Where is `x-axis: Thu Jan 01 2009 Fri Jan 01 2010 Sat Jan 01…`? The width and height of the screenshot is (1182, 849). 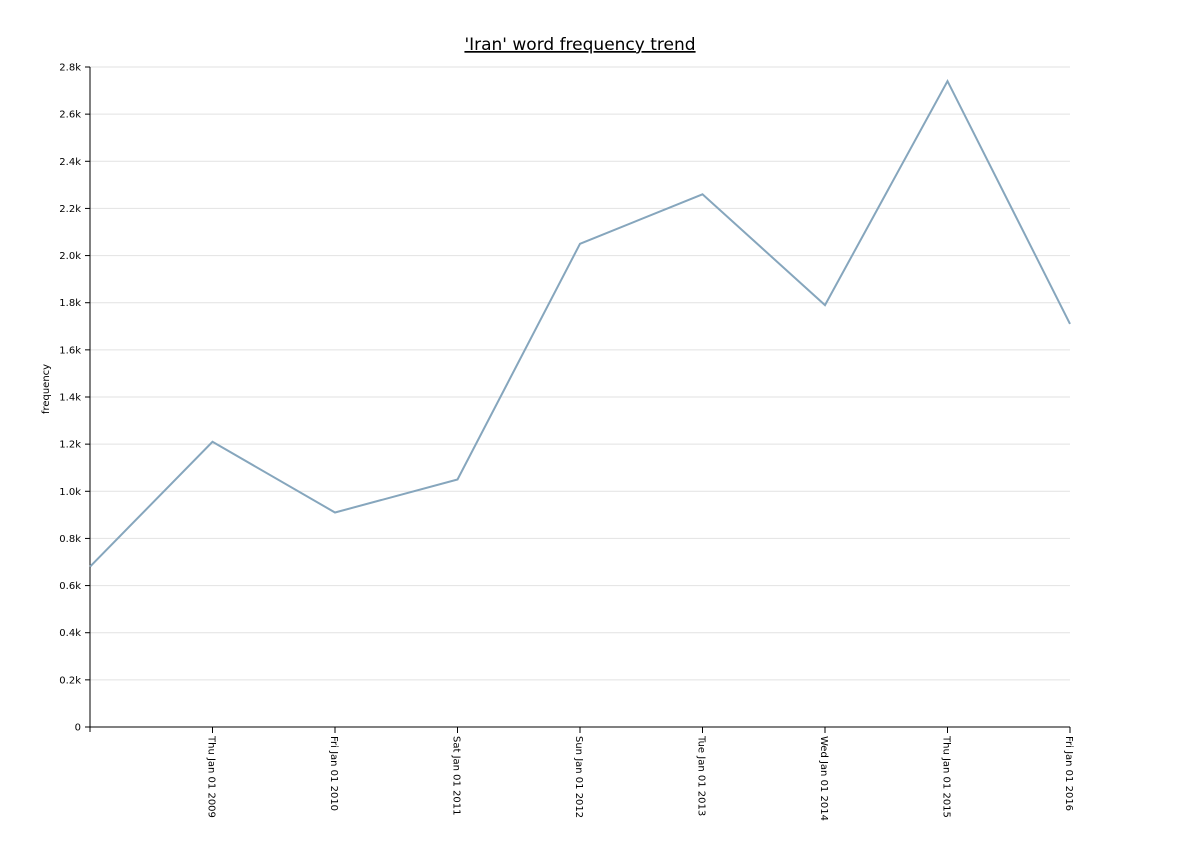 x-axis: Thu Jan 01 2009 Fri Jan 01 2010 Sat Jan 01… is located at coordinates (582, 773).